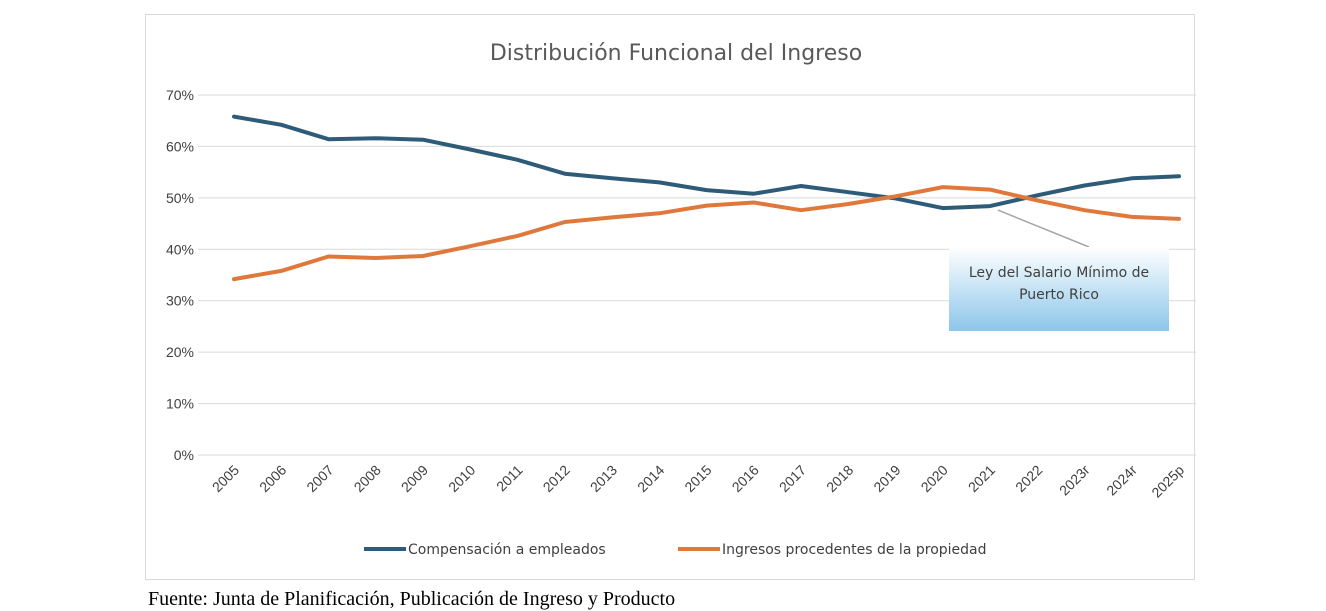  I want to click on y-tick-label: 50%, so click(180, 198).